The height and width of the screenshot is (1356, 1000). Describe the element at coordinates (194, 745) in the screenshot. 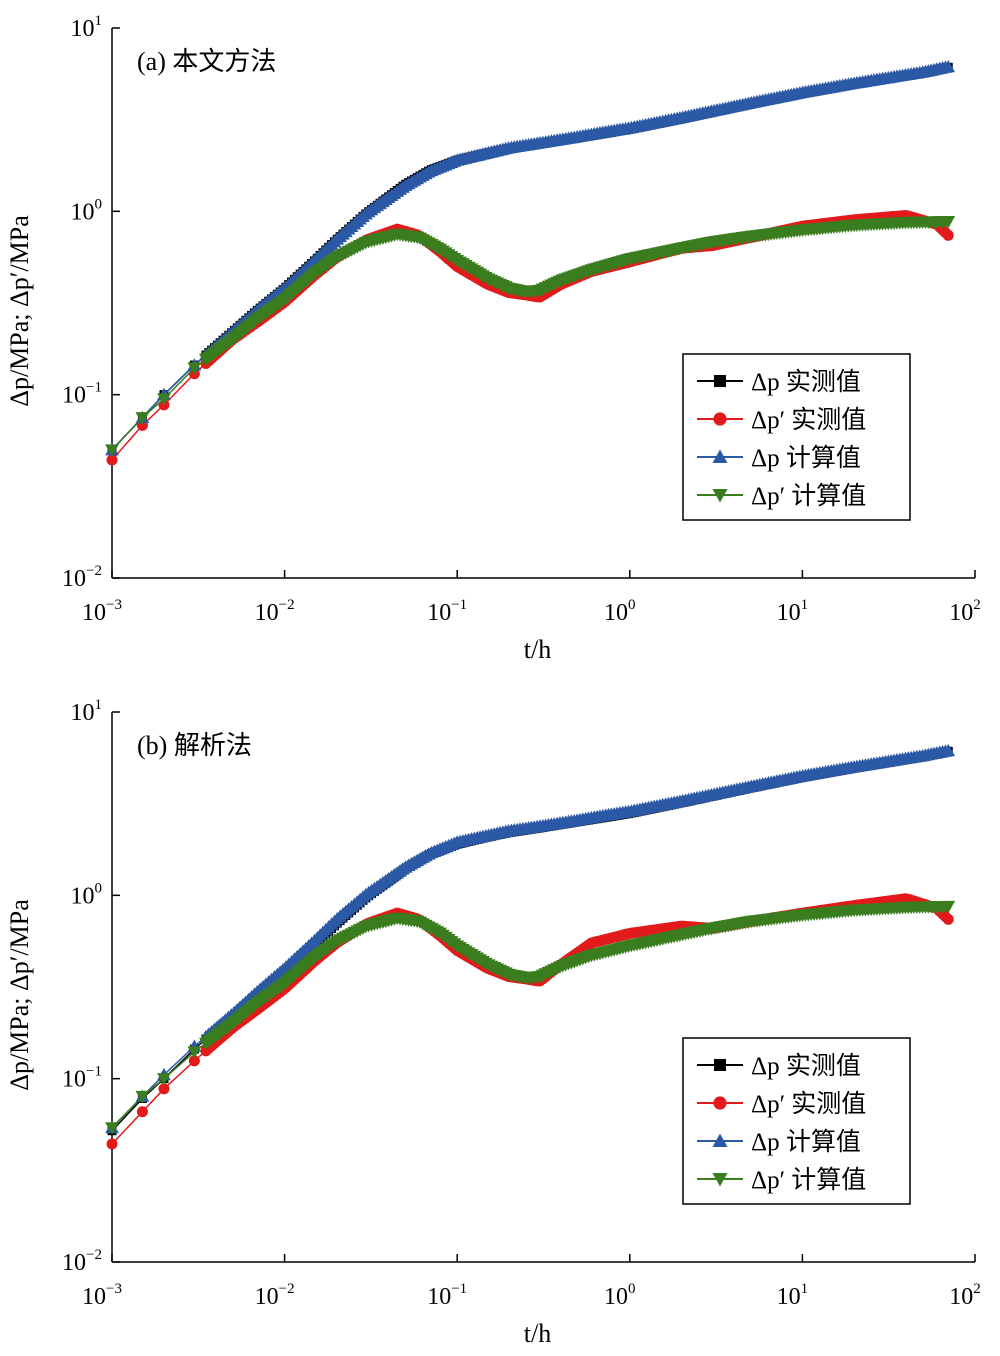

I see `panel-label: (b) 解析法` at that location.